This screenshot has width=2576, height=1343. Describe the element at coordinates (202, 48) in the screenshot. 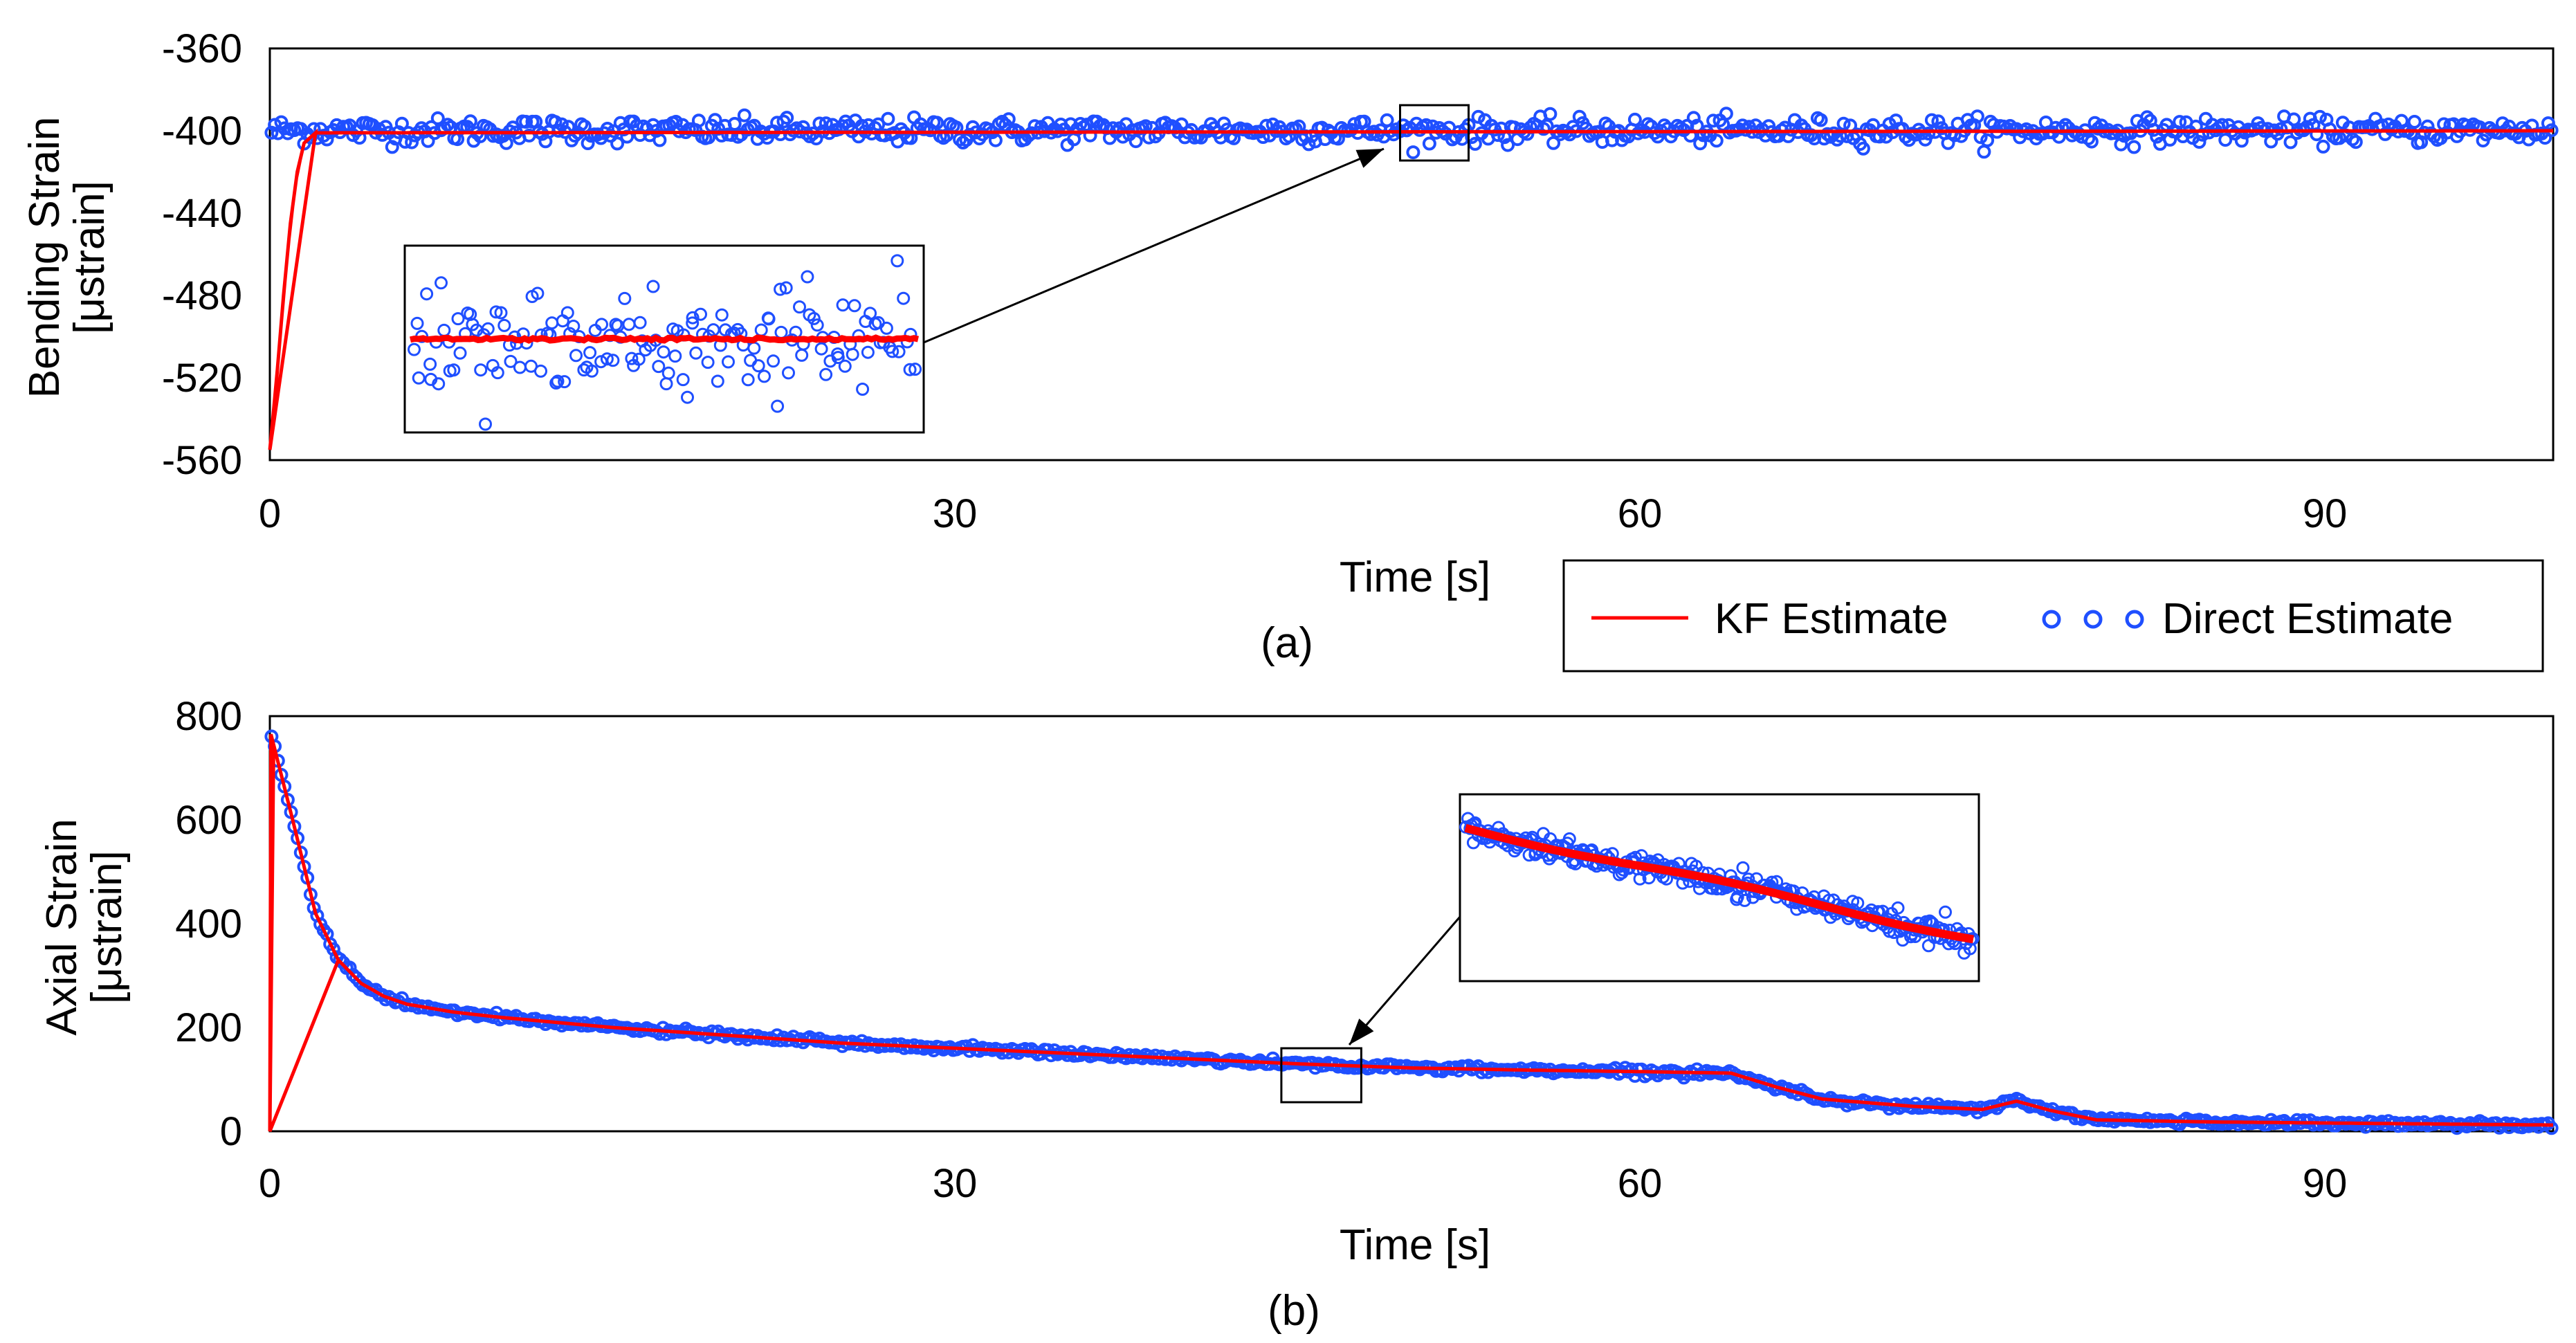

I see `panel-a-ytick-label: -360` at that location.